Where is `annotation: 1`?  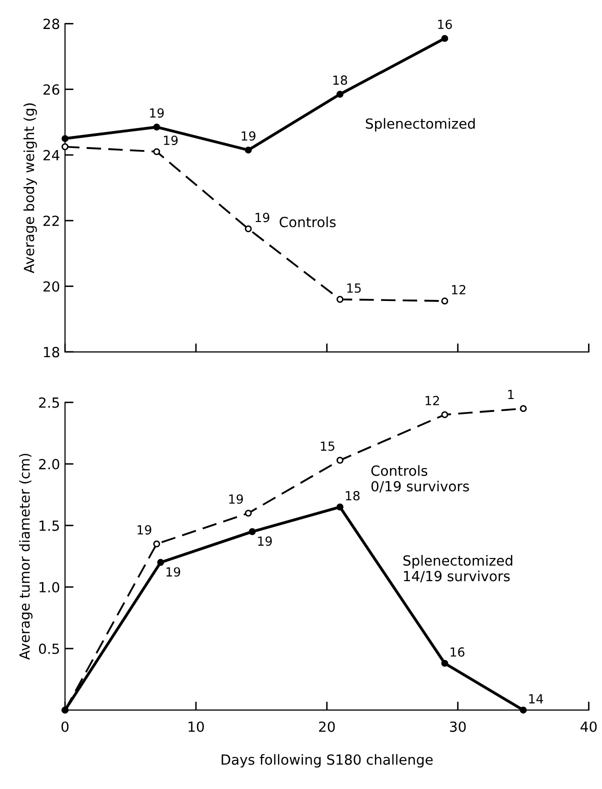 annotation: 1 is located at coordinates (511, 394).